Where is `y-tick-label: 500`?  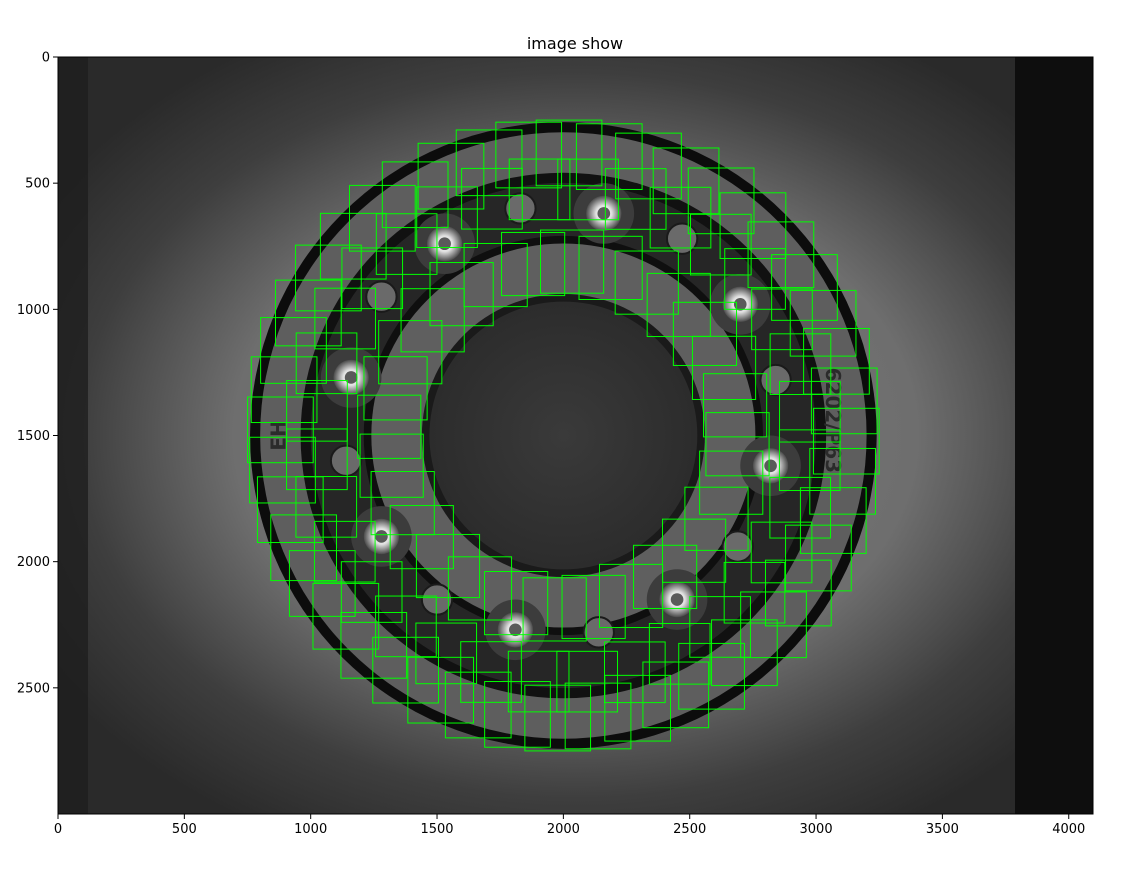 y-tick-label: 500 is located at coordinates (37, 184).